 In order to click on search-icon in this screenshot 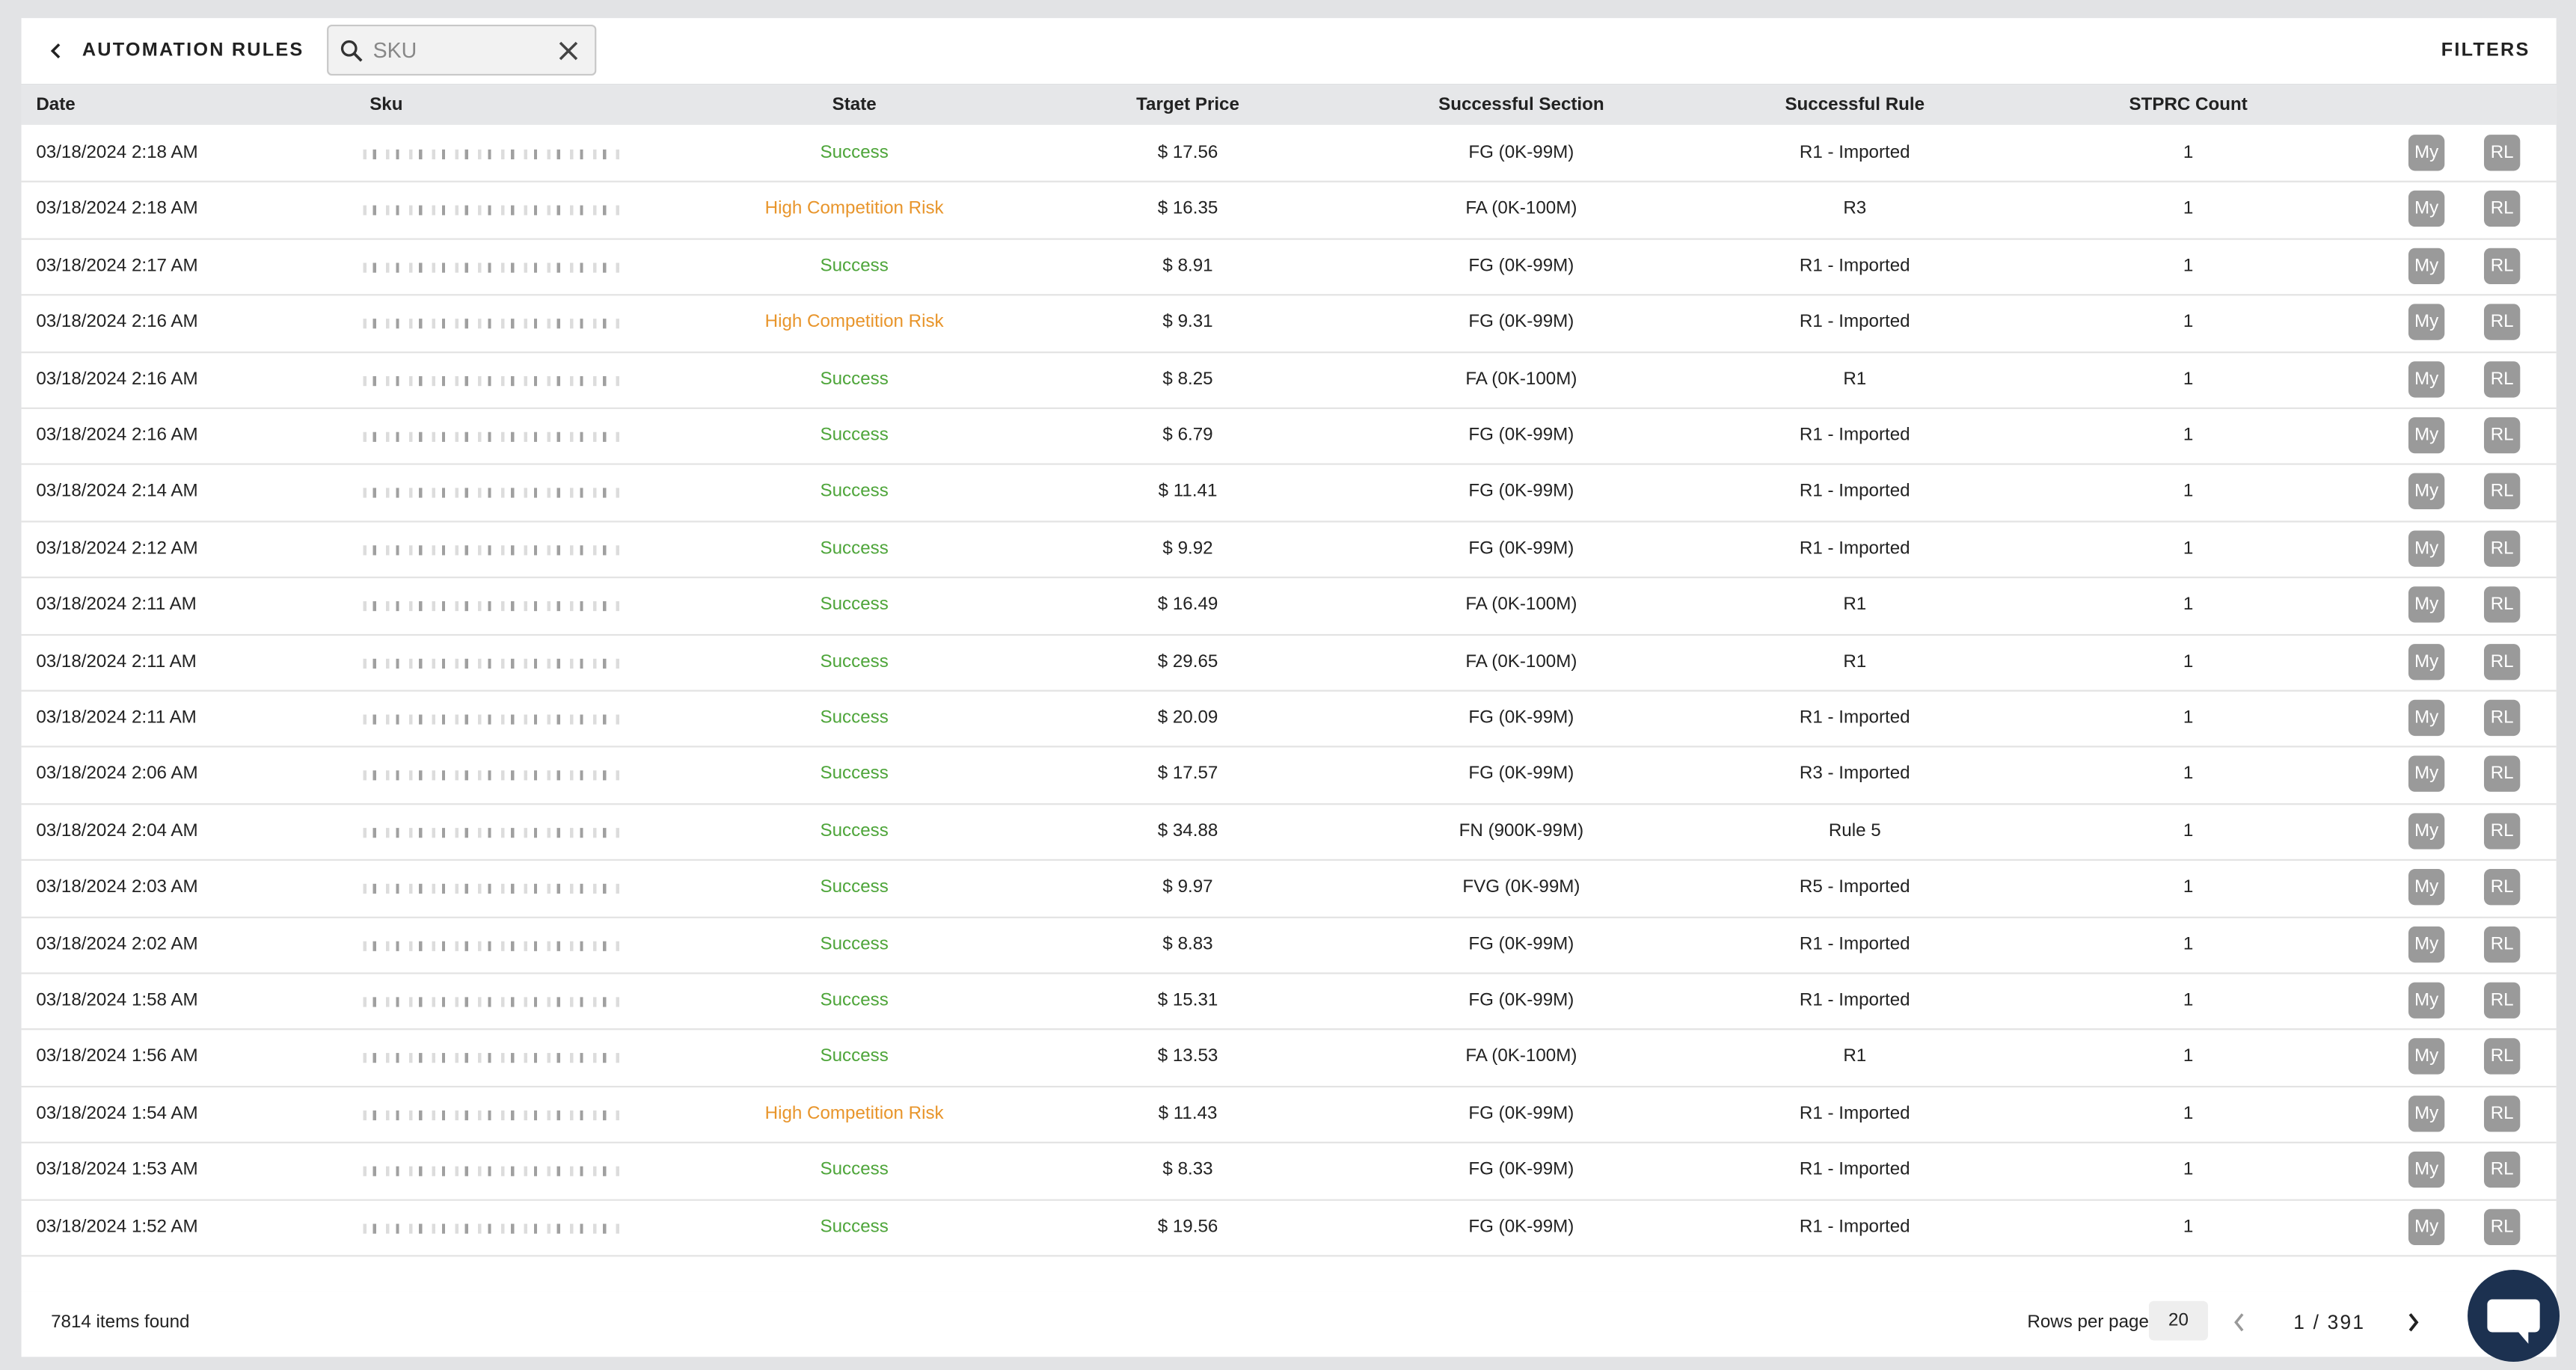, I will do `click(351, 51)`.